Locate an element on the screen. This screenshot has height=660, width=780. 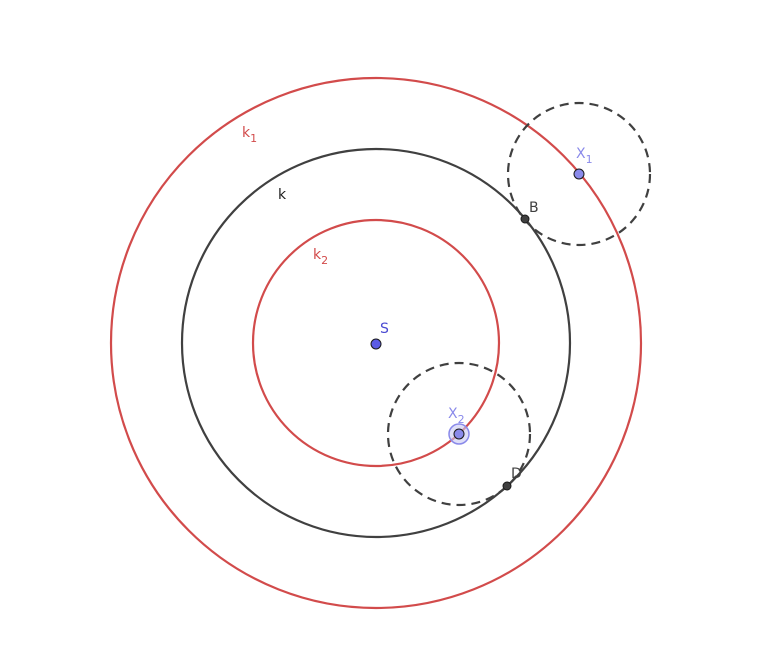
label-k1: k1 is located at coordinates (249, 135).